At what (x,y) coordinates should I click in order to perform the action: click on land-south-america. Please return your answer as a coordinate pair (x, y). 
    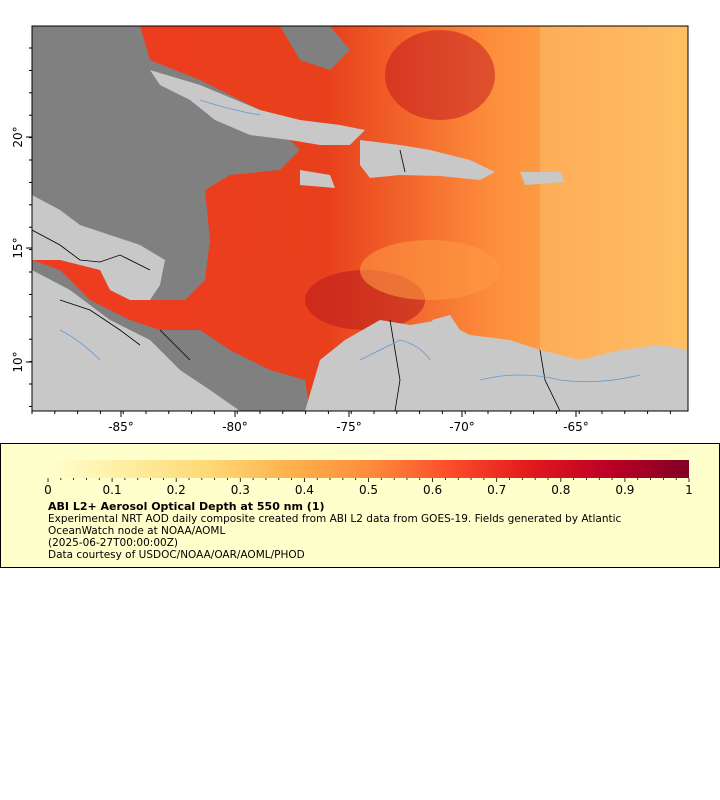
    Looking at the image, I should click on (496, 365).